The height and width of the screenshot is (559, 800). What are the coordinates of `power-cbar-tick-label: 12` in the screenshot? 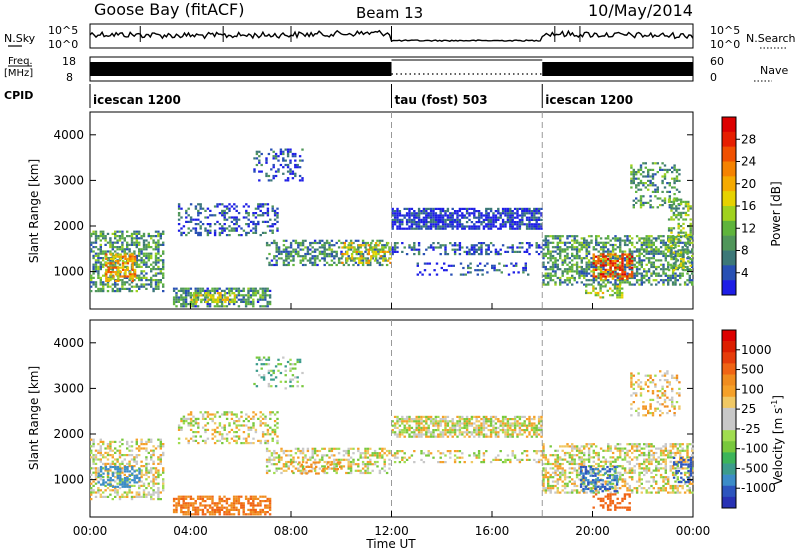 It's located at (748, 228).